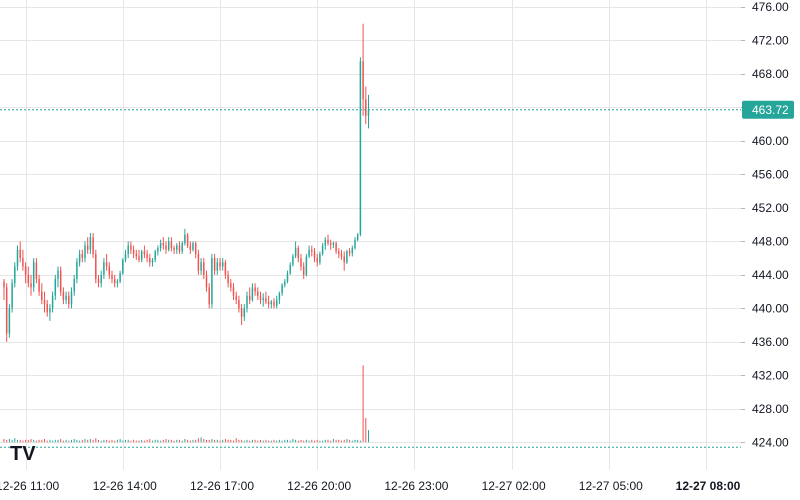  Describe the element at coordinates (514, 486) in the screenshot. I see `time-tick-label: 12-27 02:00` at that location.